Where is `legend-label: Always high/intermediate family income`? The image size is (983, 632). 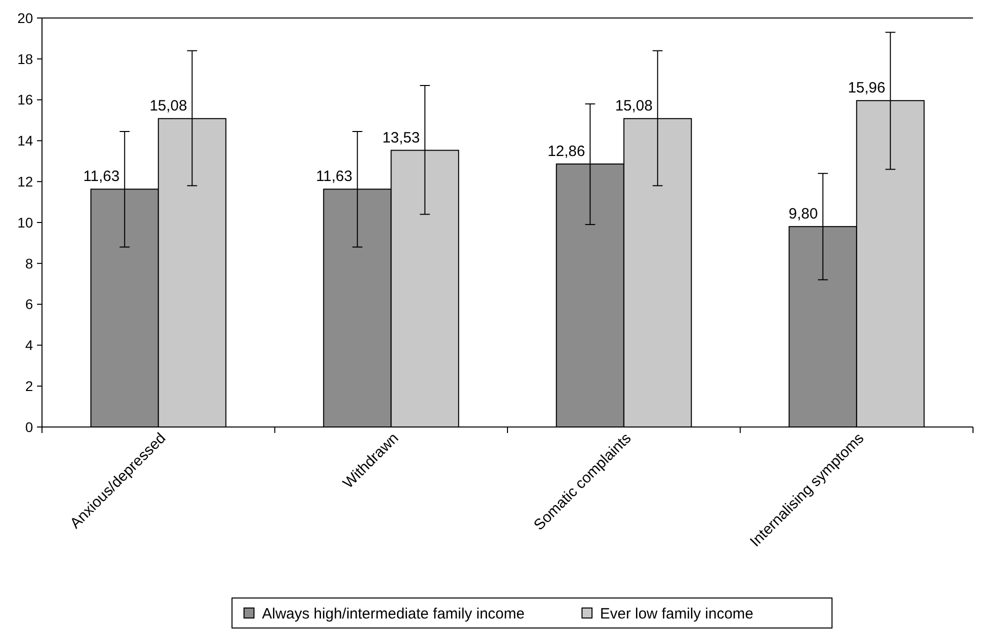
legend-label: Always high/intermediate family income is located at coordinates (393, 613).